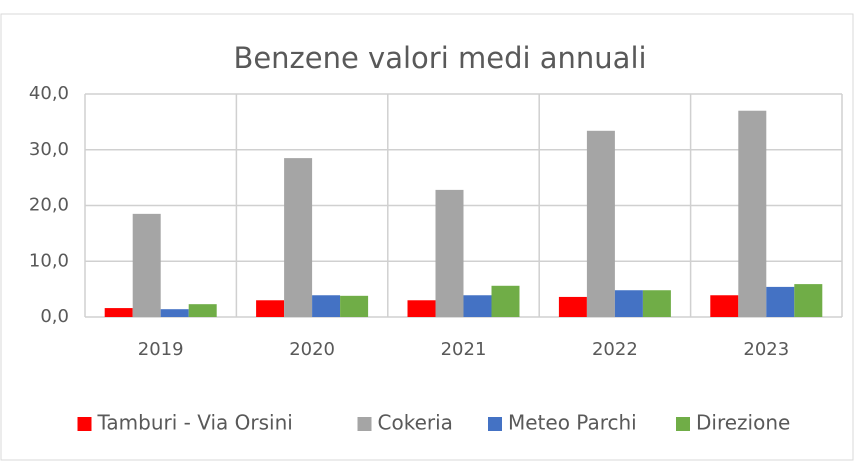  Describe the element at coordinates (415, 423) in the screenshot. I see `legend-label: Cokeria` at that location.